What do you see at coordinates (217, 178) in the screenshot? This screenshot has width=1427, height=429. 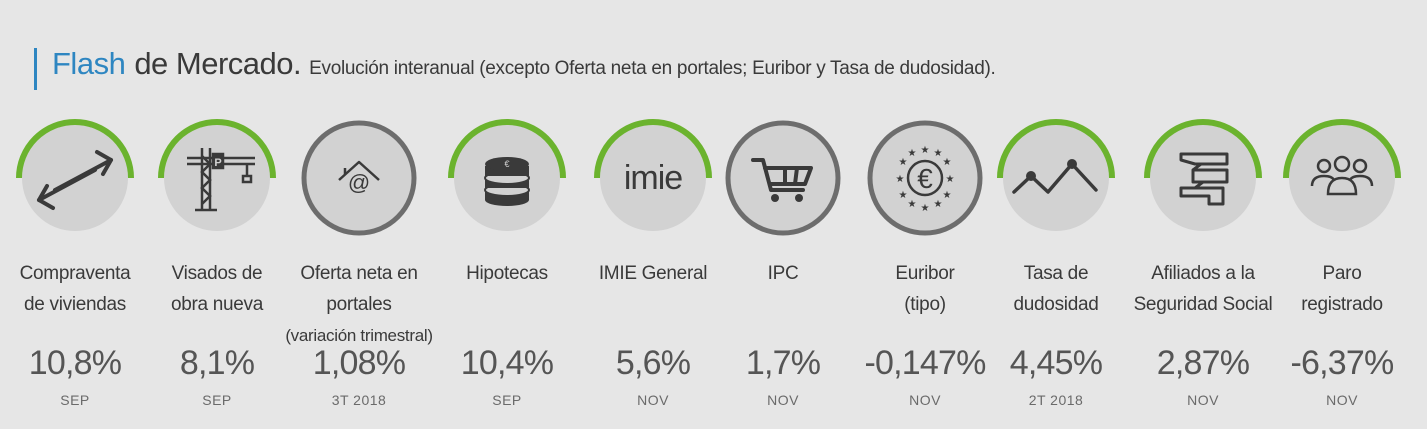 I see `crane-icon: P` at bounding box center [217, 178].